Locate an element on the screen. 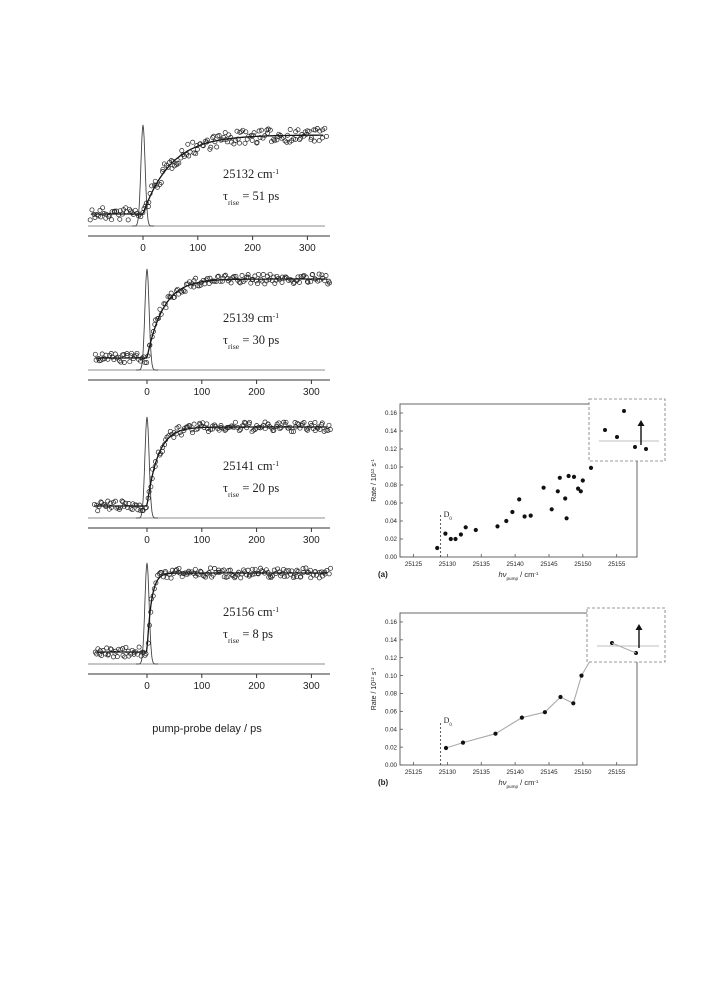  x-tick-label: 25140 is located at coordinates (516, 564).